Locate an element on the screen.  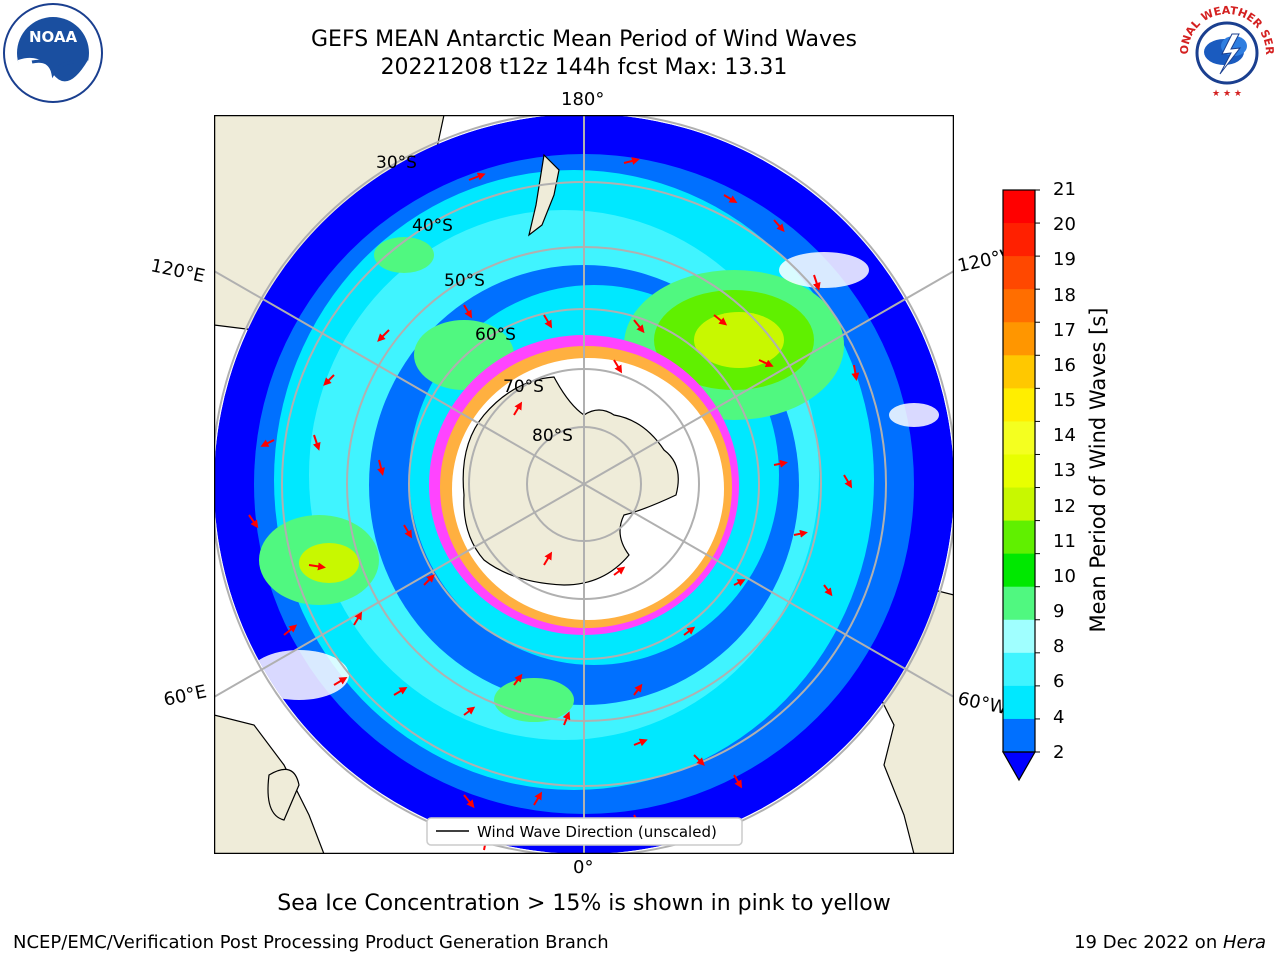
landmass-new-zealand is located at coordinates (544, 195).